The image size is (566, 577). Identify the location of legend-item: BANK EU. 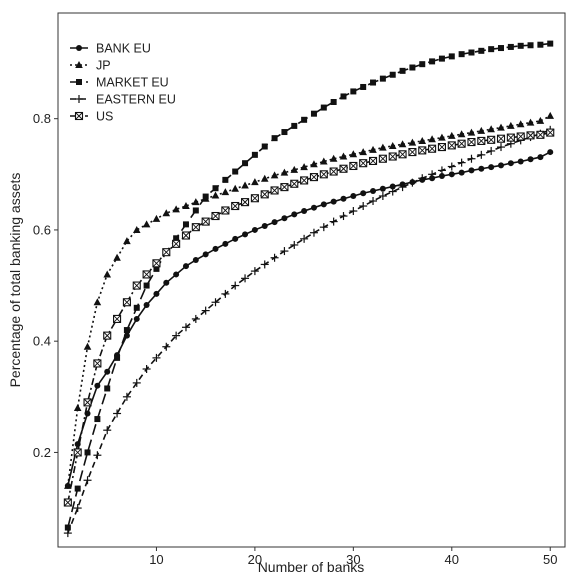
(110, 49).